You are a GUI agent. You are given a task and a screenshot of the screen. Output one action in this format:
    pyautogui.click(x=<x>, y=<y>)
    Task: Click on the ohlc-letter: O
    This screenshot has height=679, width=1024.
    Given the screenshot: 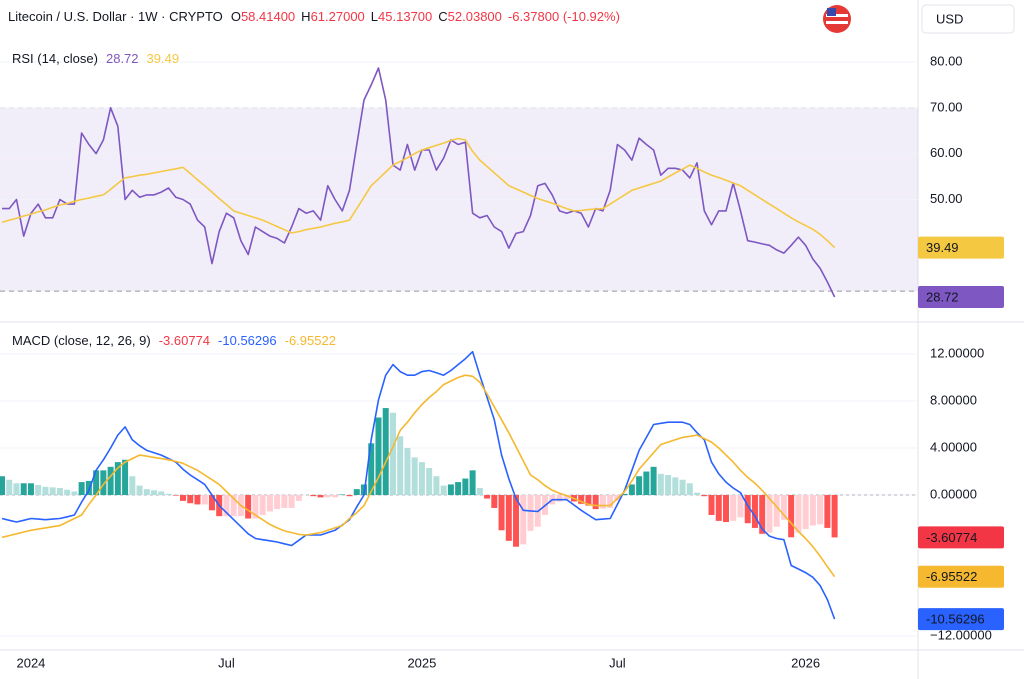 What is the action you would take?
    pyautogui.click(x=236, y=16)
    